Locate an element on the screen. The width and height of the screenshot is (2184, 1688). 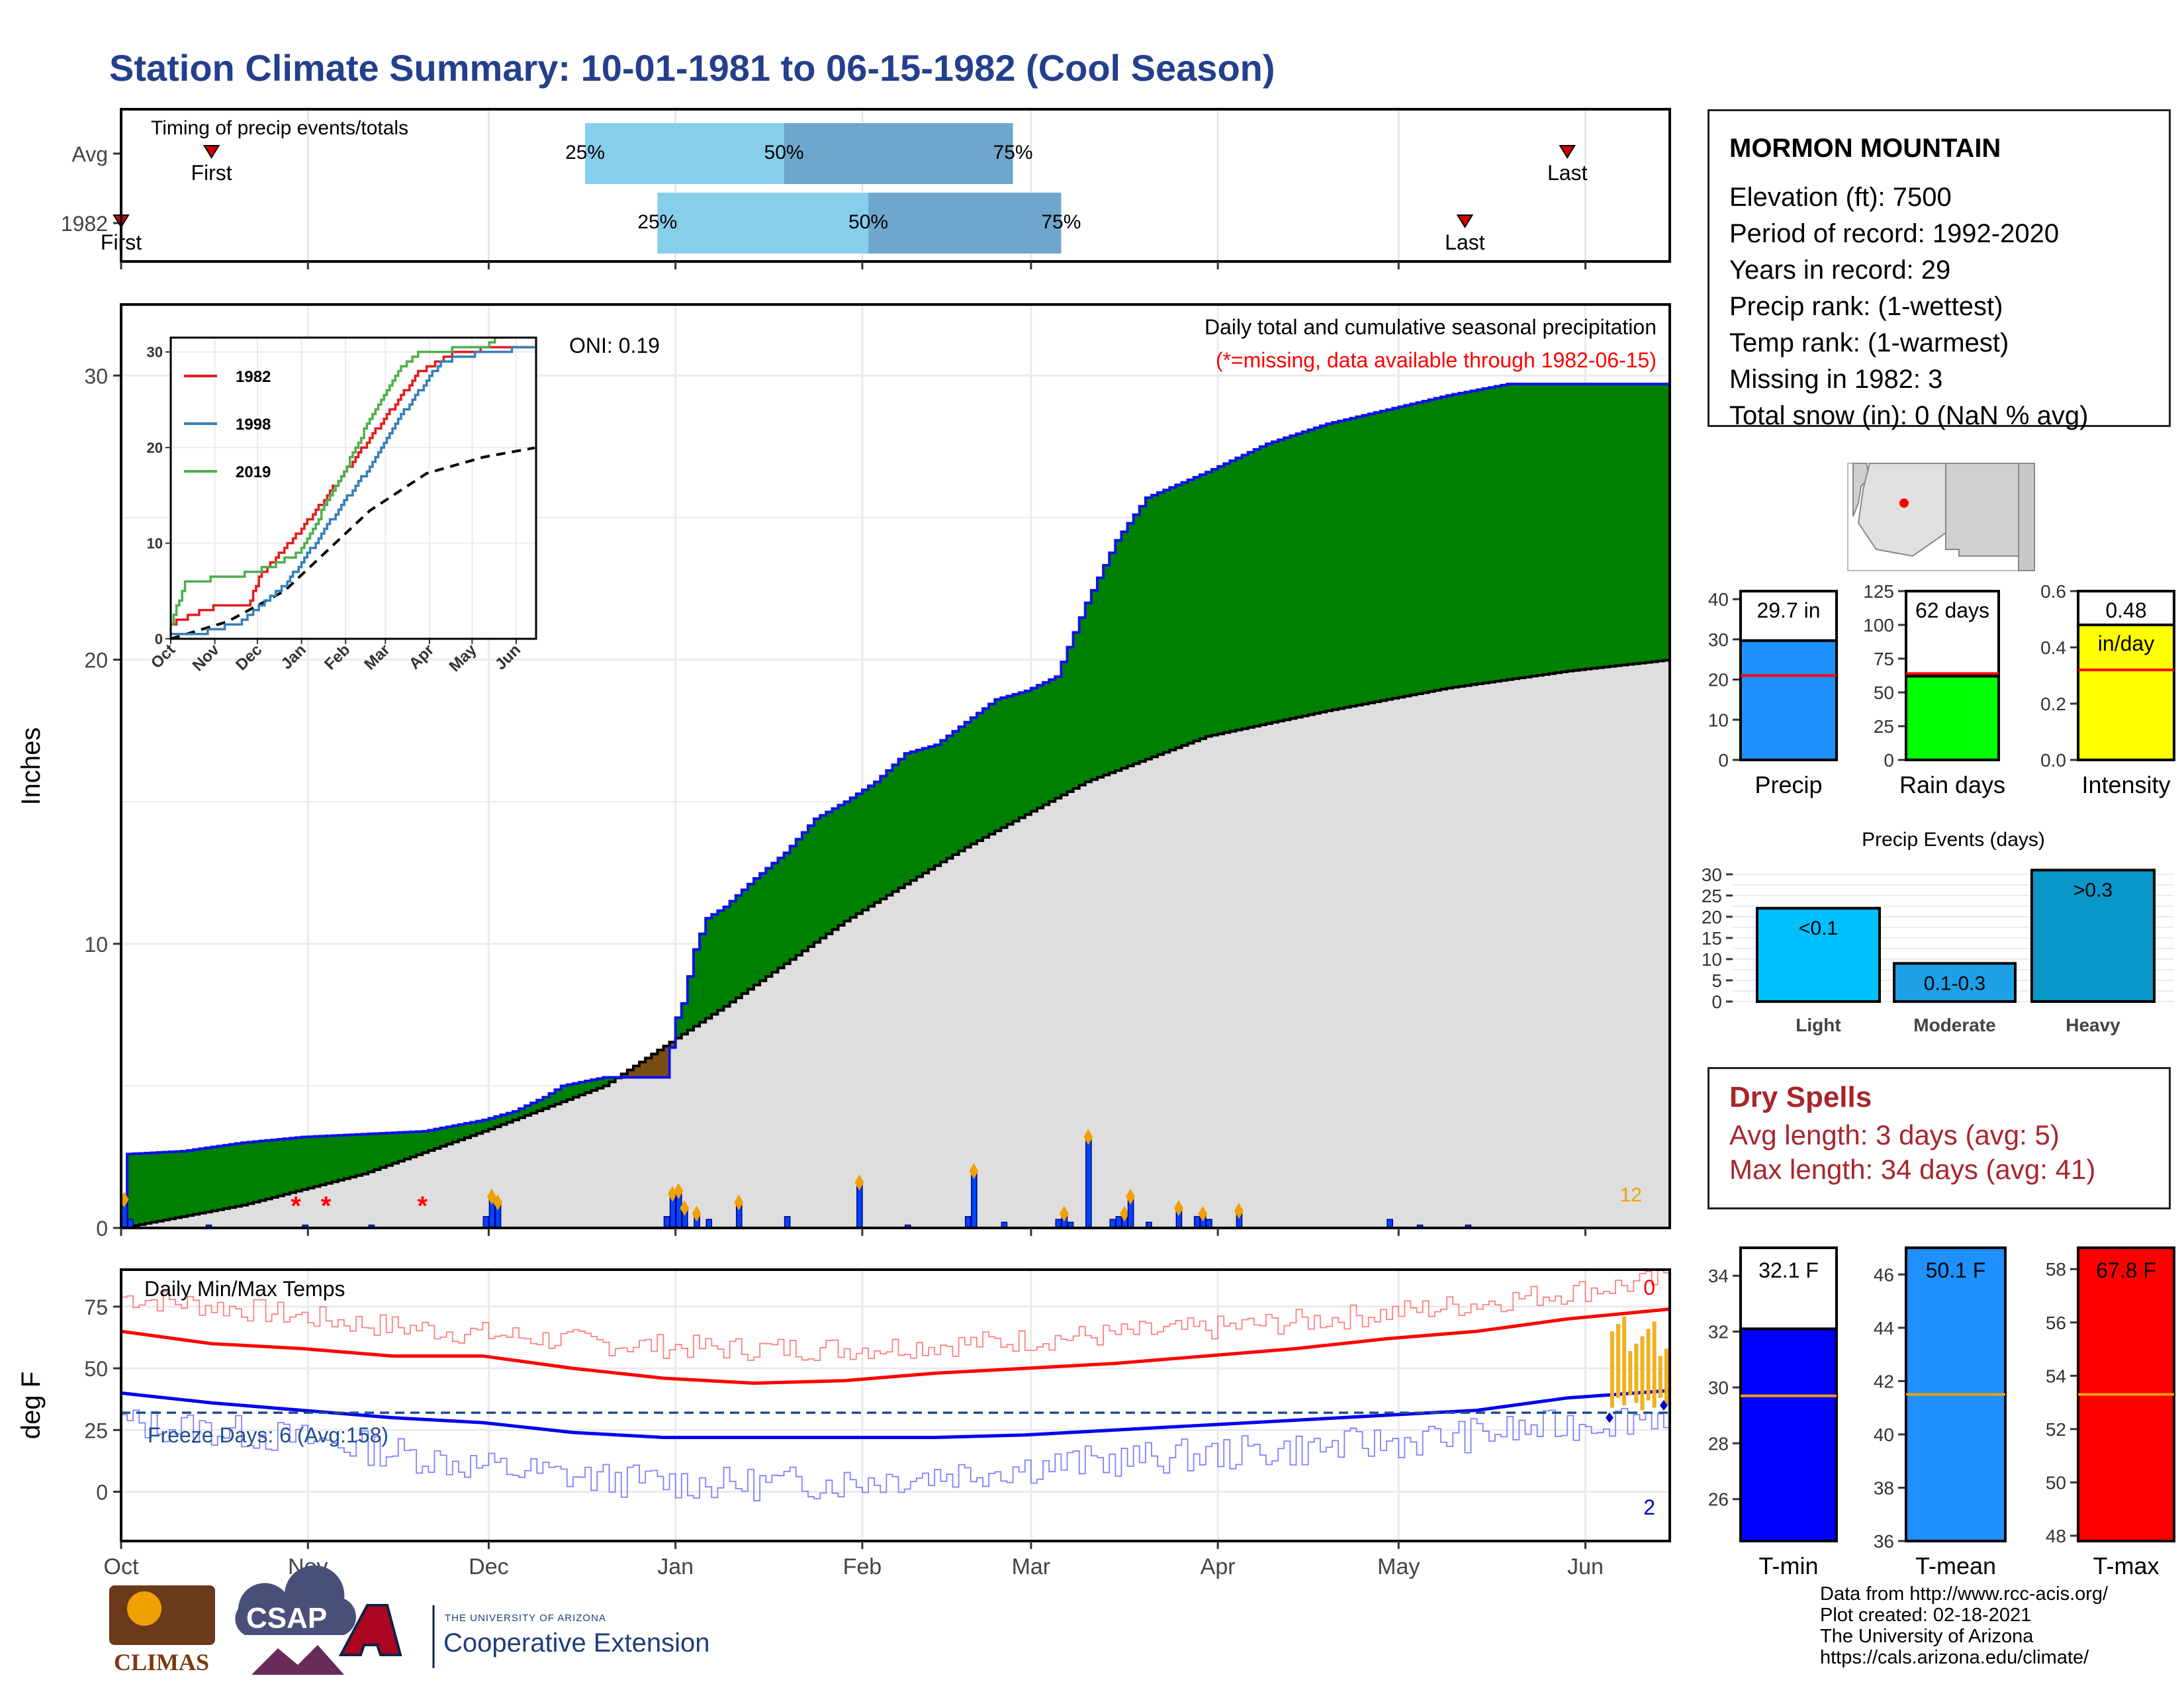
events-ytick-label: 10 is located at coordinates (1712, 959).